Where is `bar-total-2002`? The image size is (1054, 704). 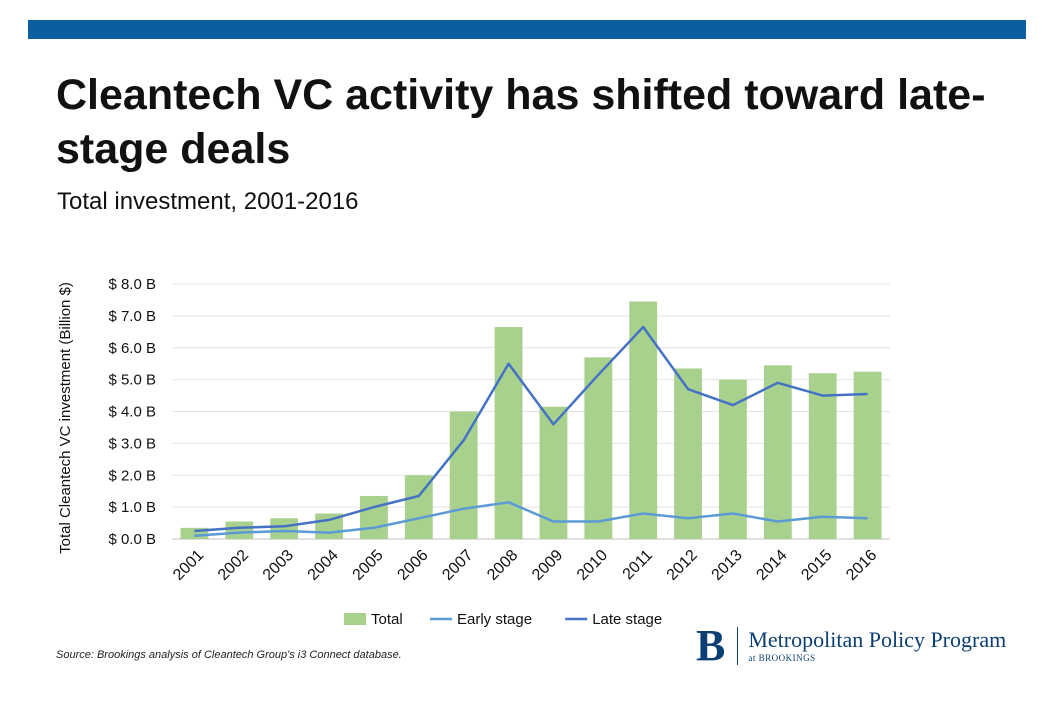 bar-total-2002 is located at coordinates (239, 530).